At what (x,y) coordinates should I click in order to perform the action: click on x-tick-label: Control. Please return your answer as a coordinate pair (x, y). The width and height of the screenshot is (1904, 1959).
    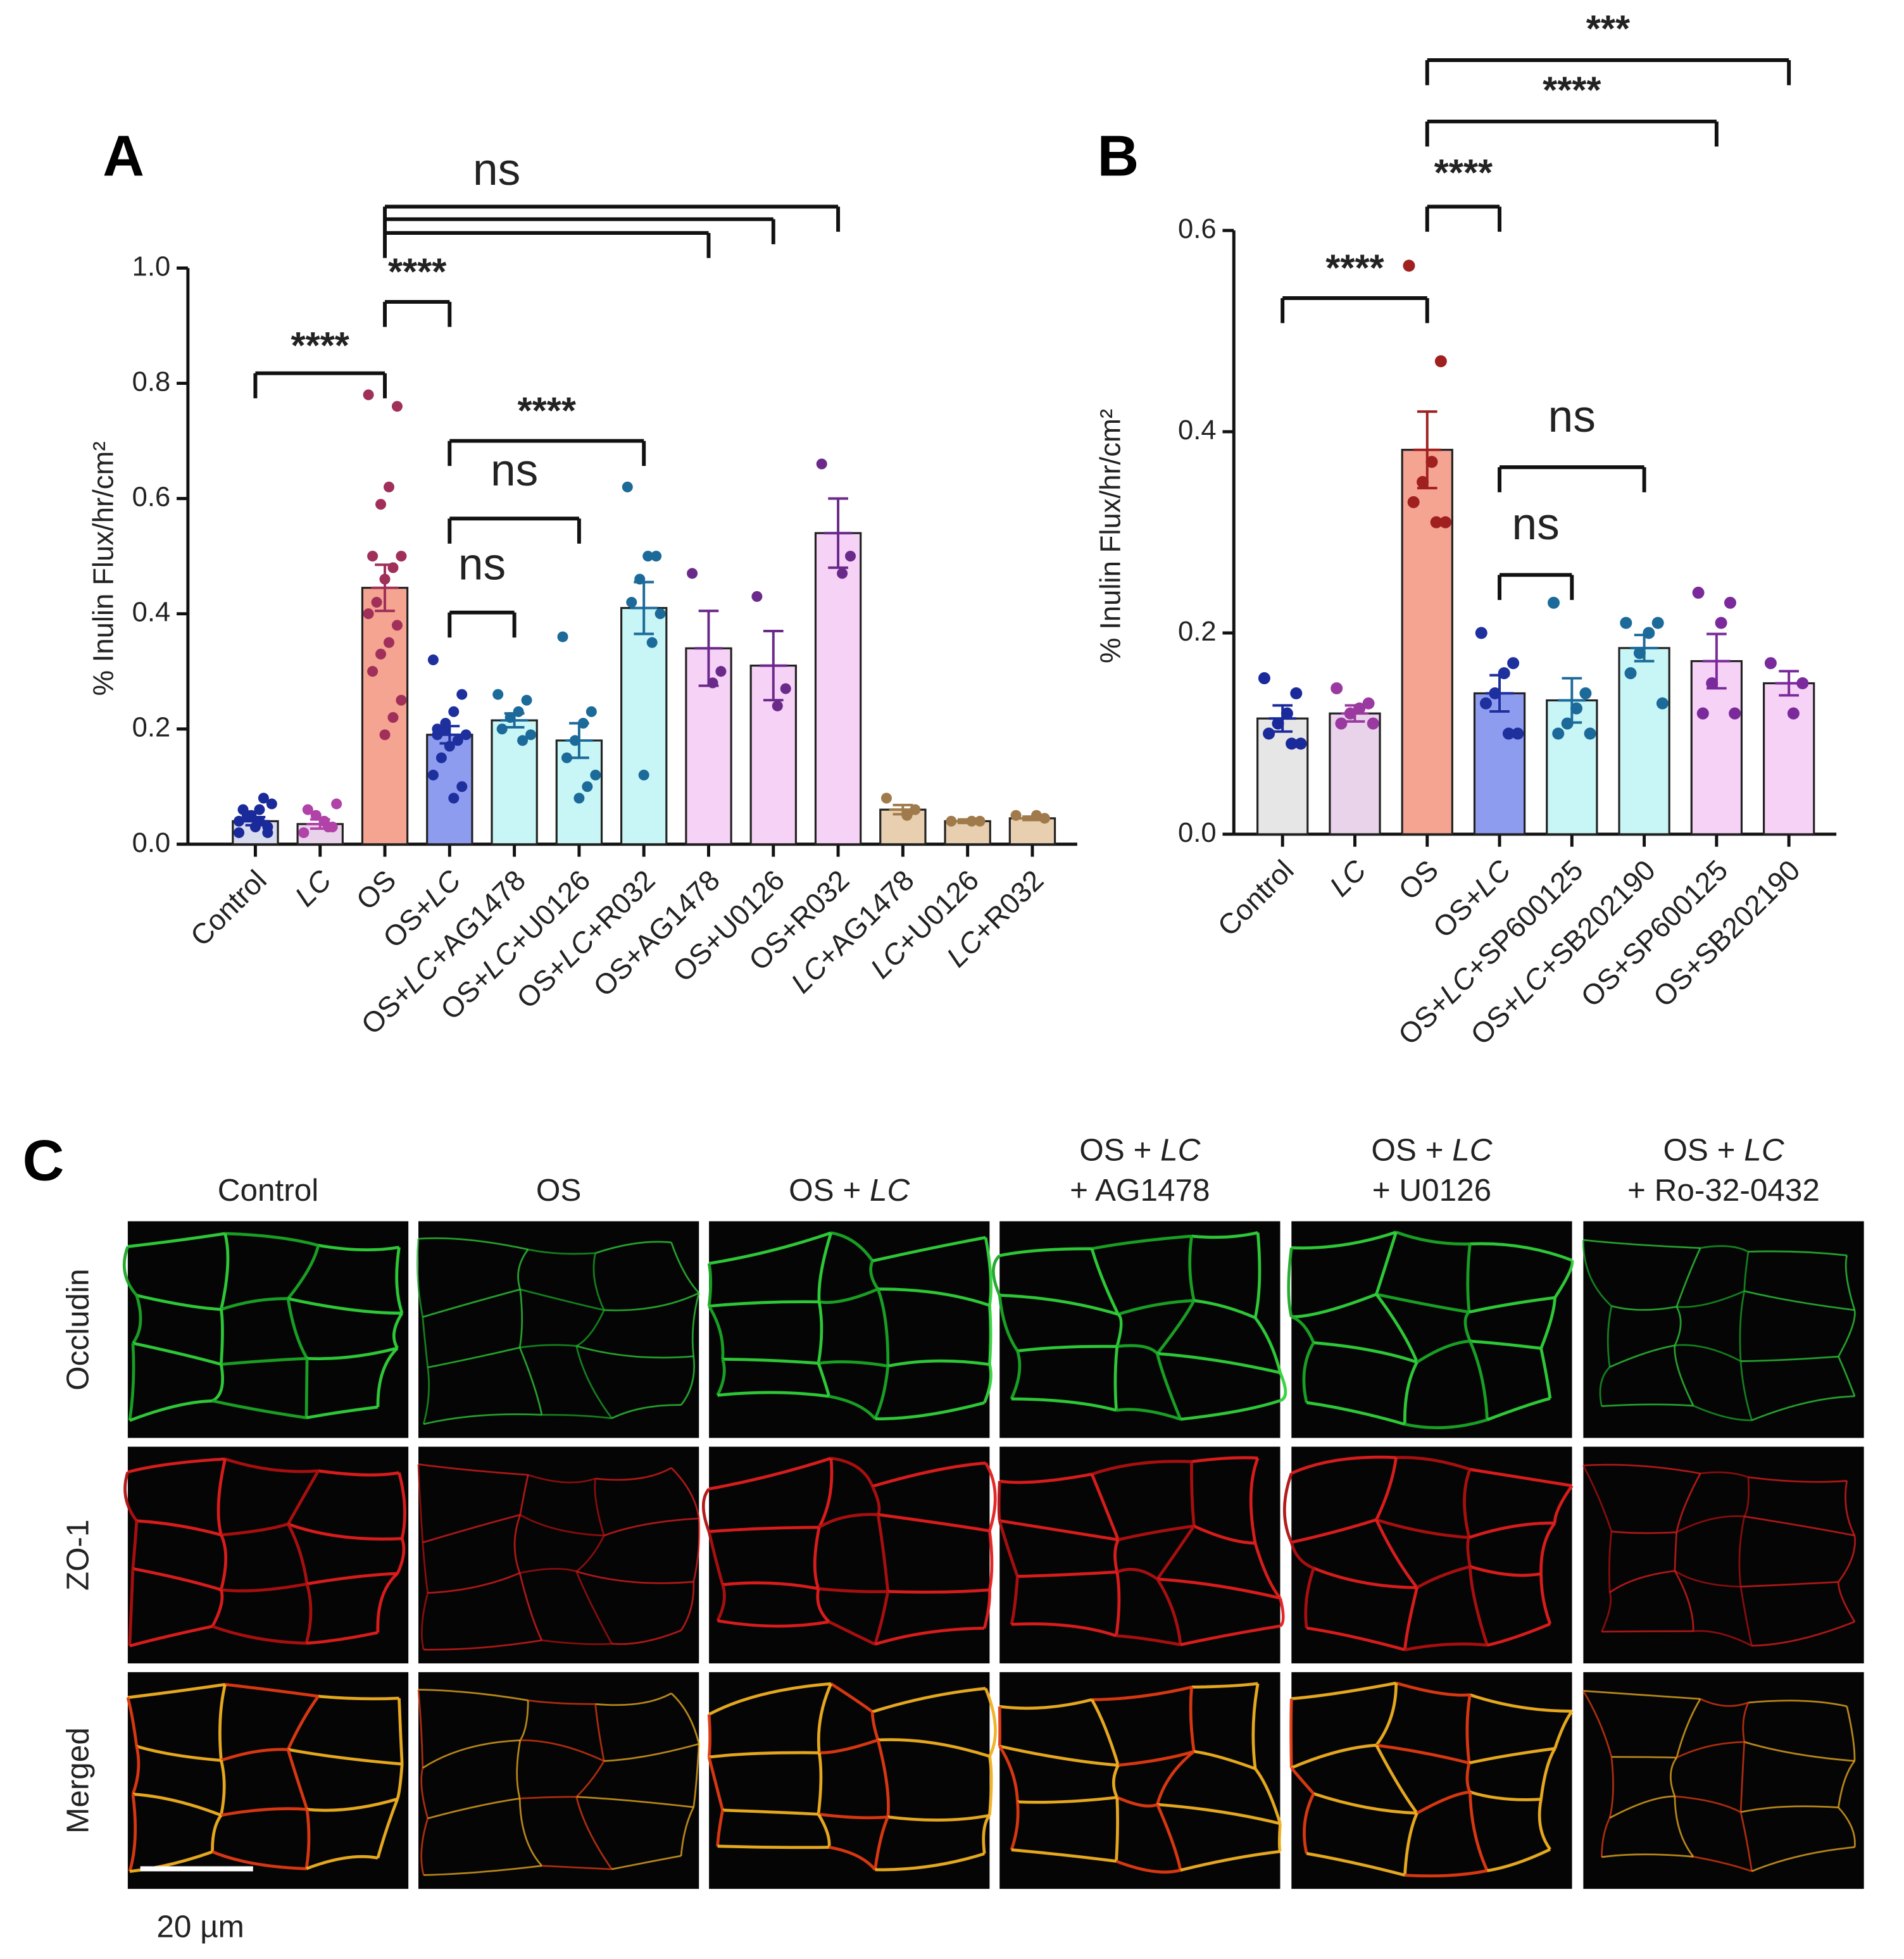
    Looking at the image, I should click on (228, 908).